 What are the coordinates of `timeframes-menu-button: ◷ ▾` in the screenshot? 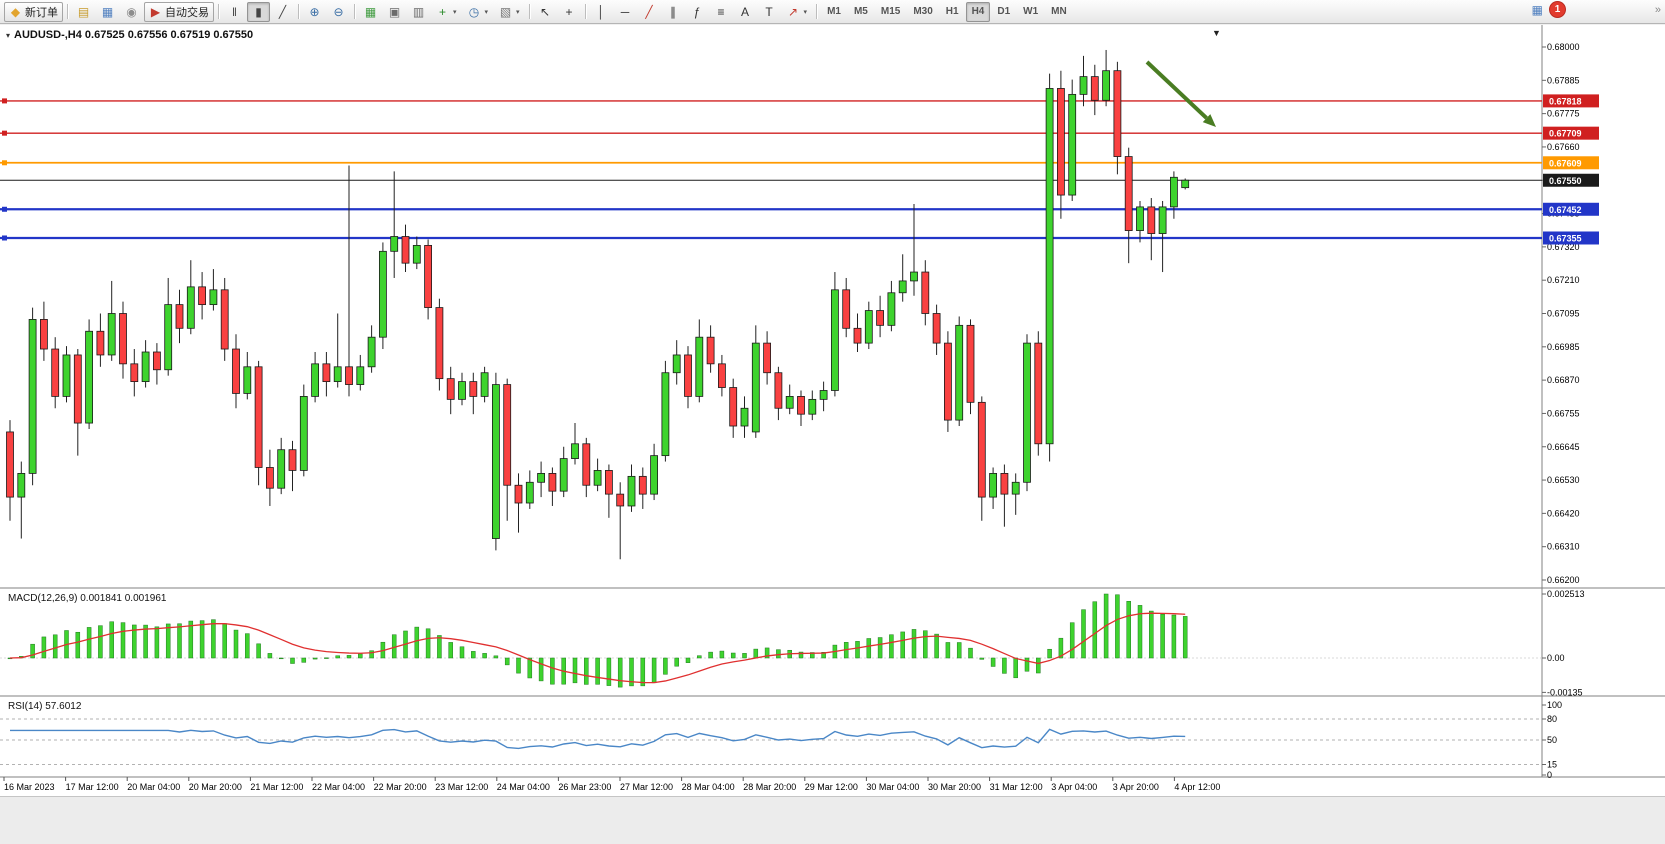 It's located at (478, 12).